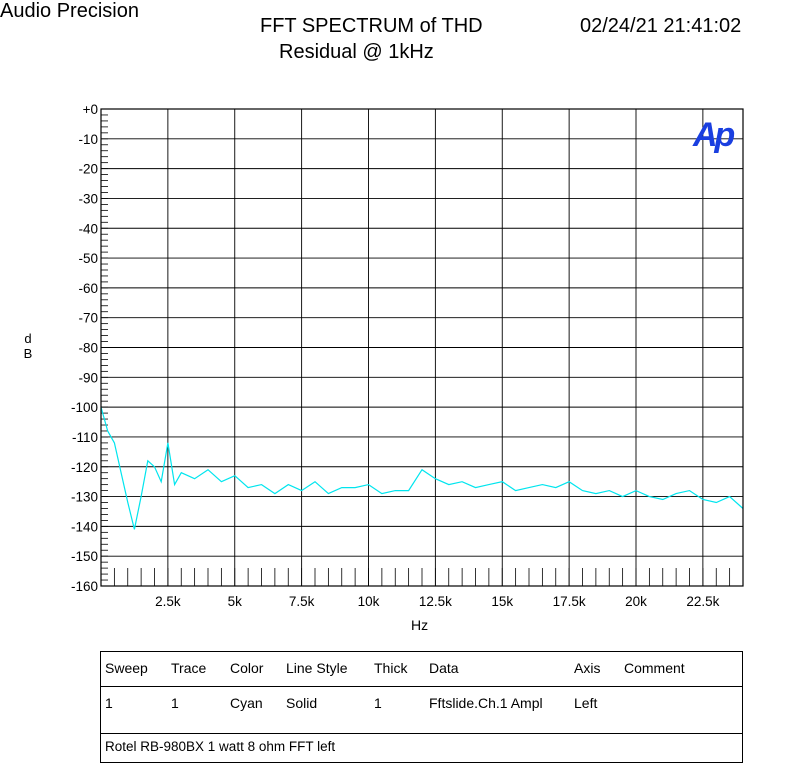  Describe the element at coordinates (636, 601) in the screenshot. I see `x-tick-label: 20k` at that location.